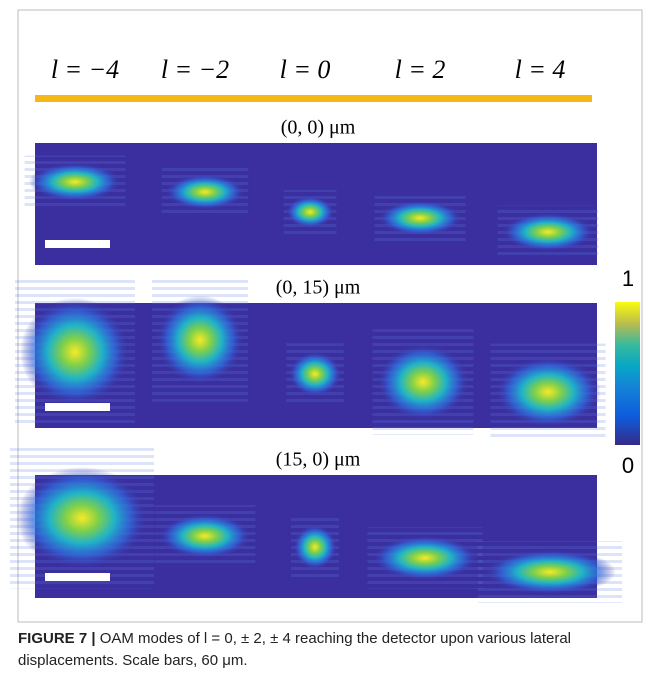  I want to click on colorbar, so click(627, 373).